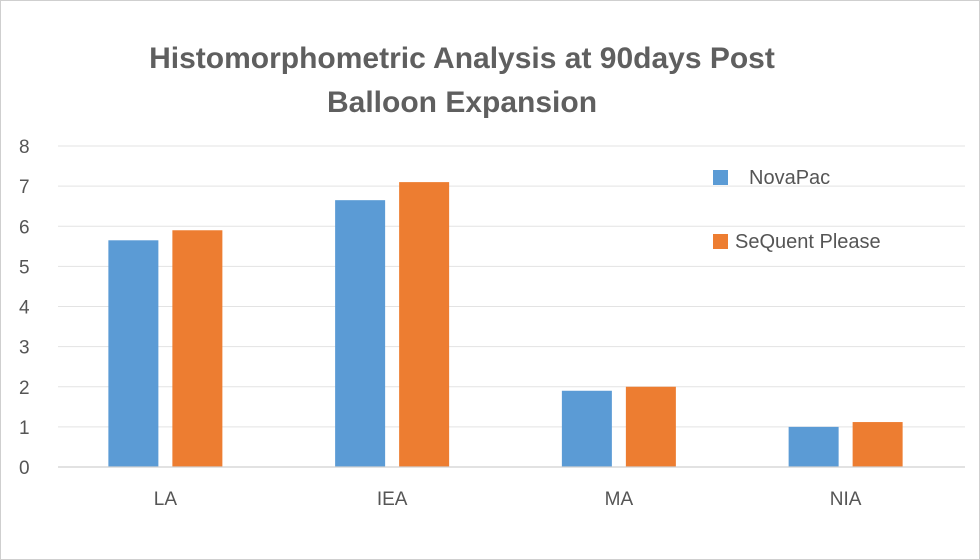  Describe the element at coordinates (650, 426) in the screenshot. I see `bar-ma-sequent-please` at that location.